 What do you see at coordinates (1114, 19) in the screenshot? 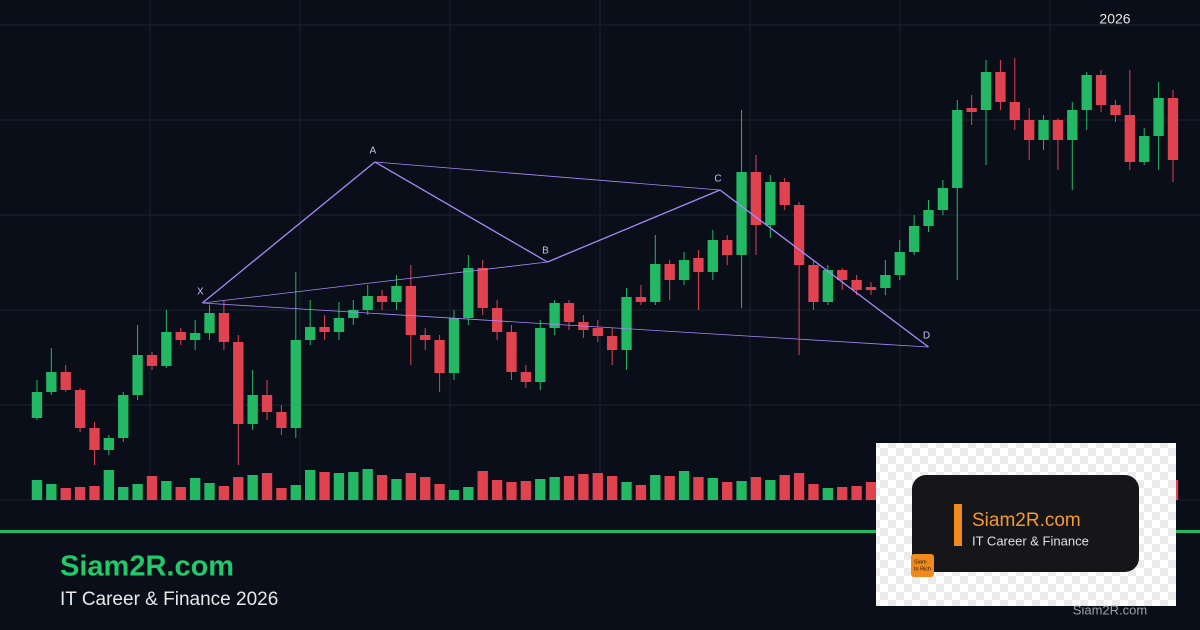
I see `x-label: 2026` at bounding box center [1114, 19].